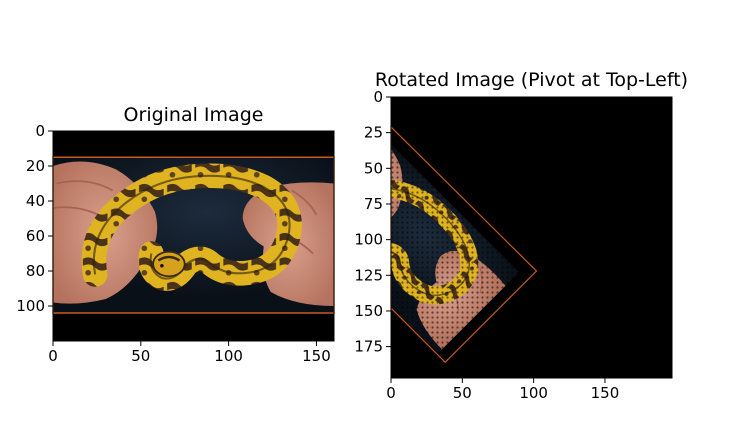  I want to click on y-tick-label: 50, so click(373, 168).